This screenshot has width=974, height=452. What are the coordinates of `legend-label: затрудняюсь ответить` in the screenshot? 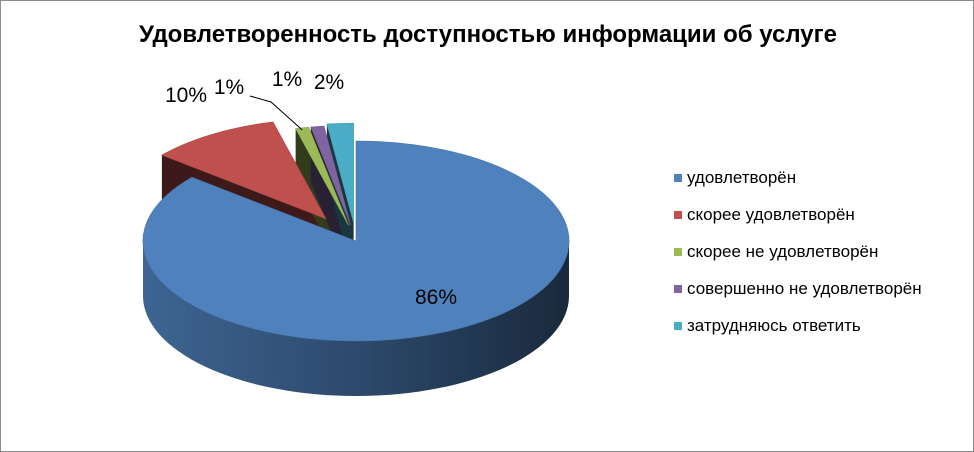 It's located at (774, 325).